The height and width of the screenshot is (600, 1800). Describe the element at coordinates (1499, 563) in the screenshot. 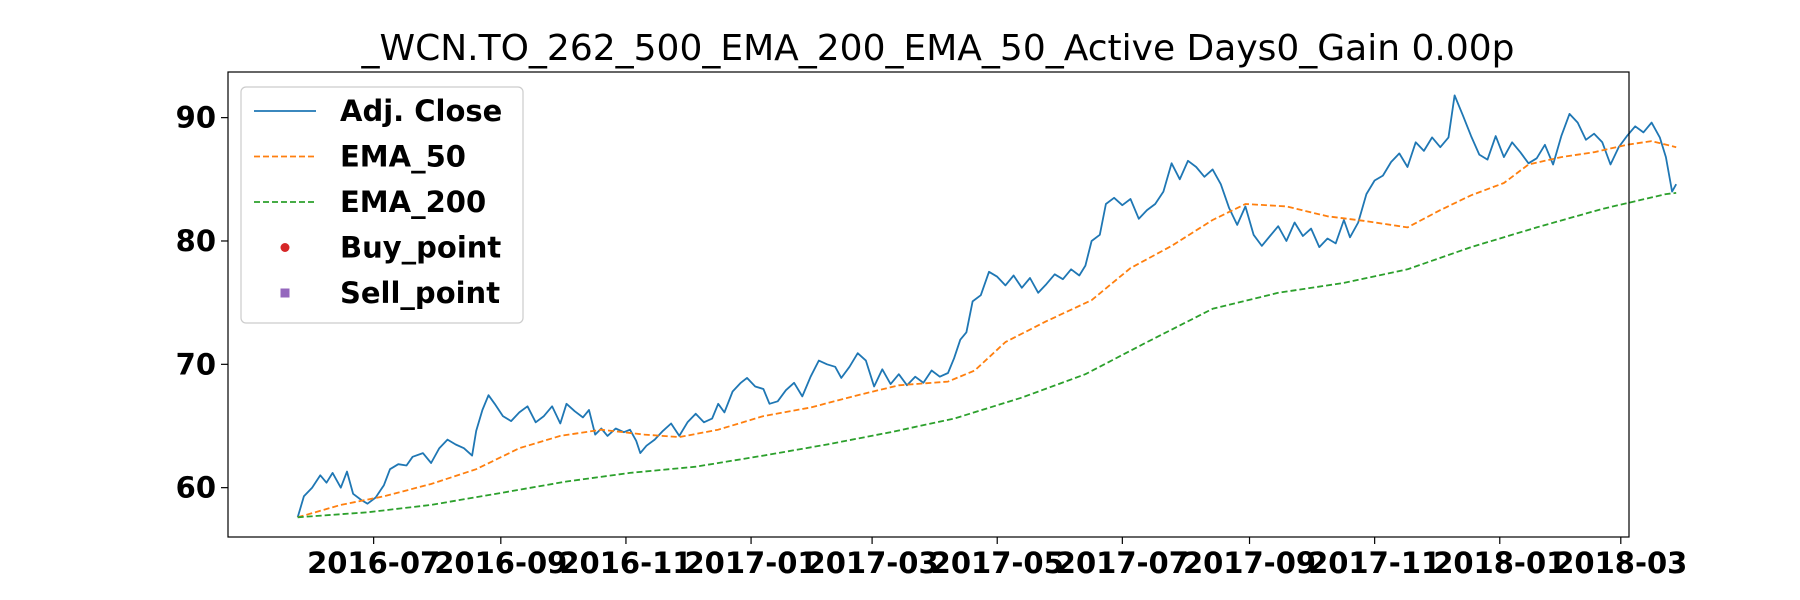

I see `x-tick-label-9: 2018-01` at that location.